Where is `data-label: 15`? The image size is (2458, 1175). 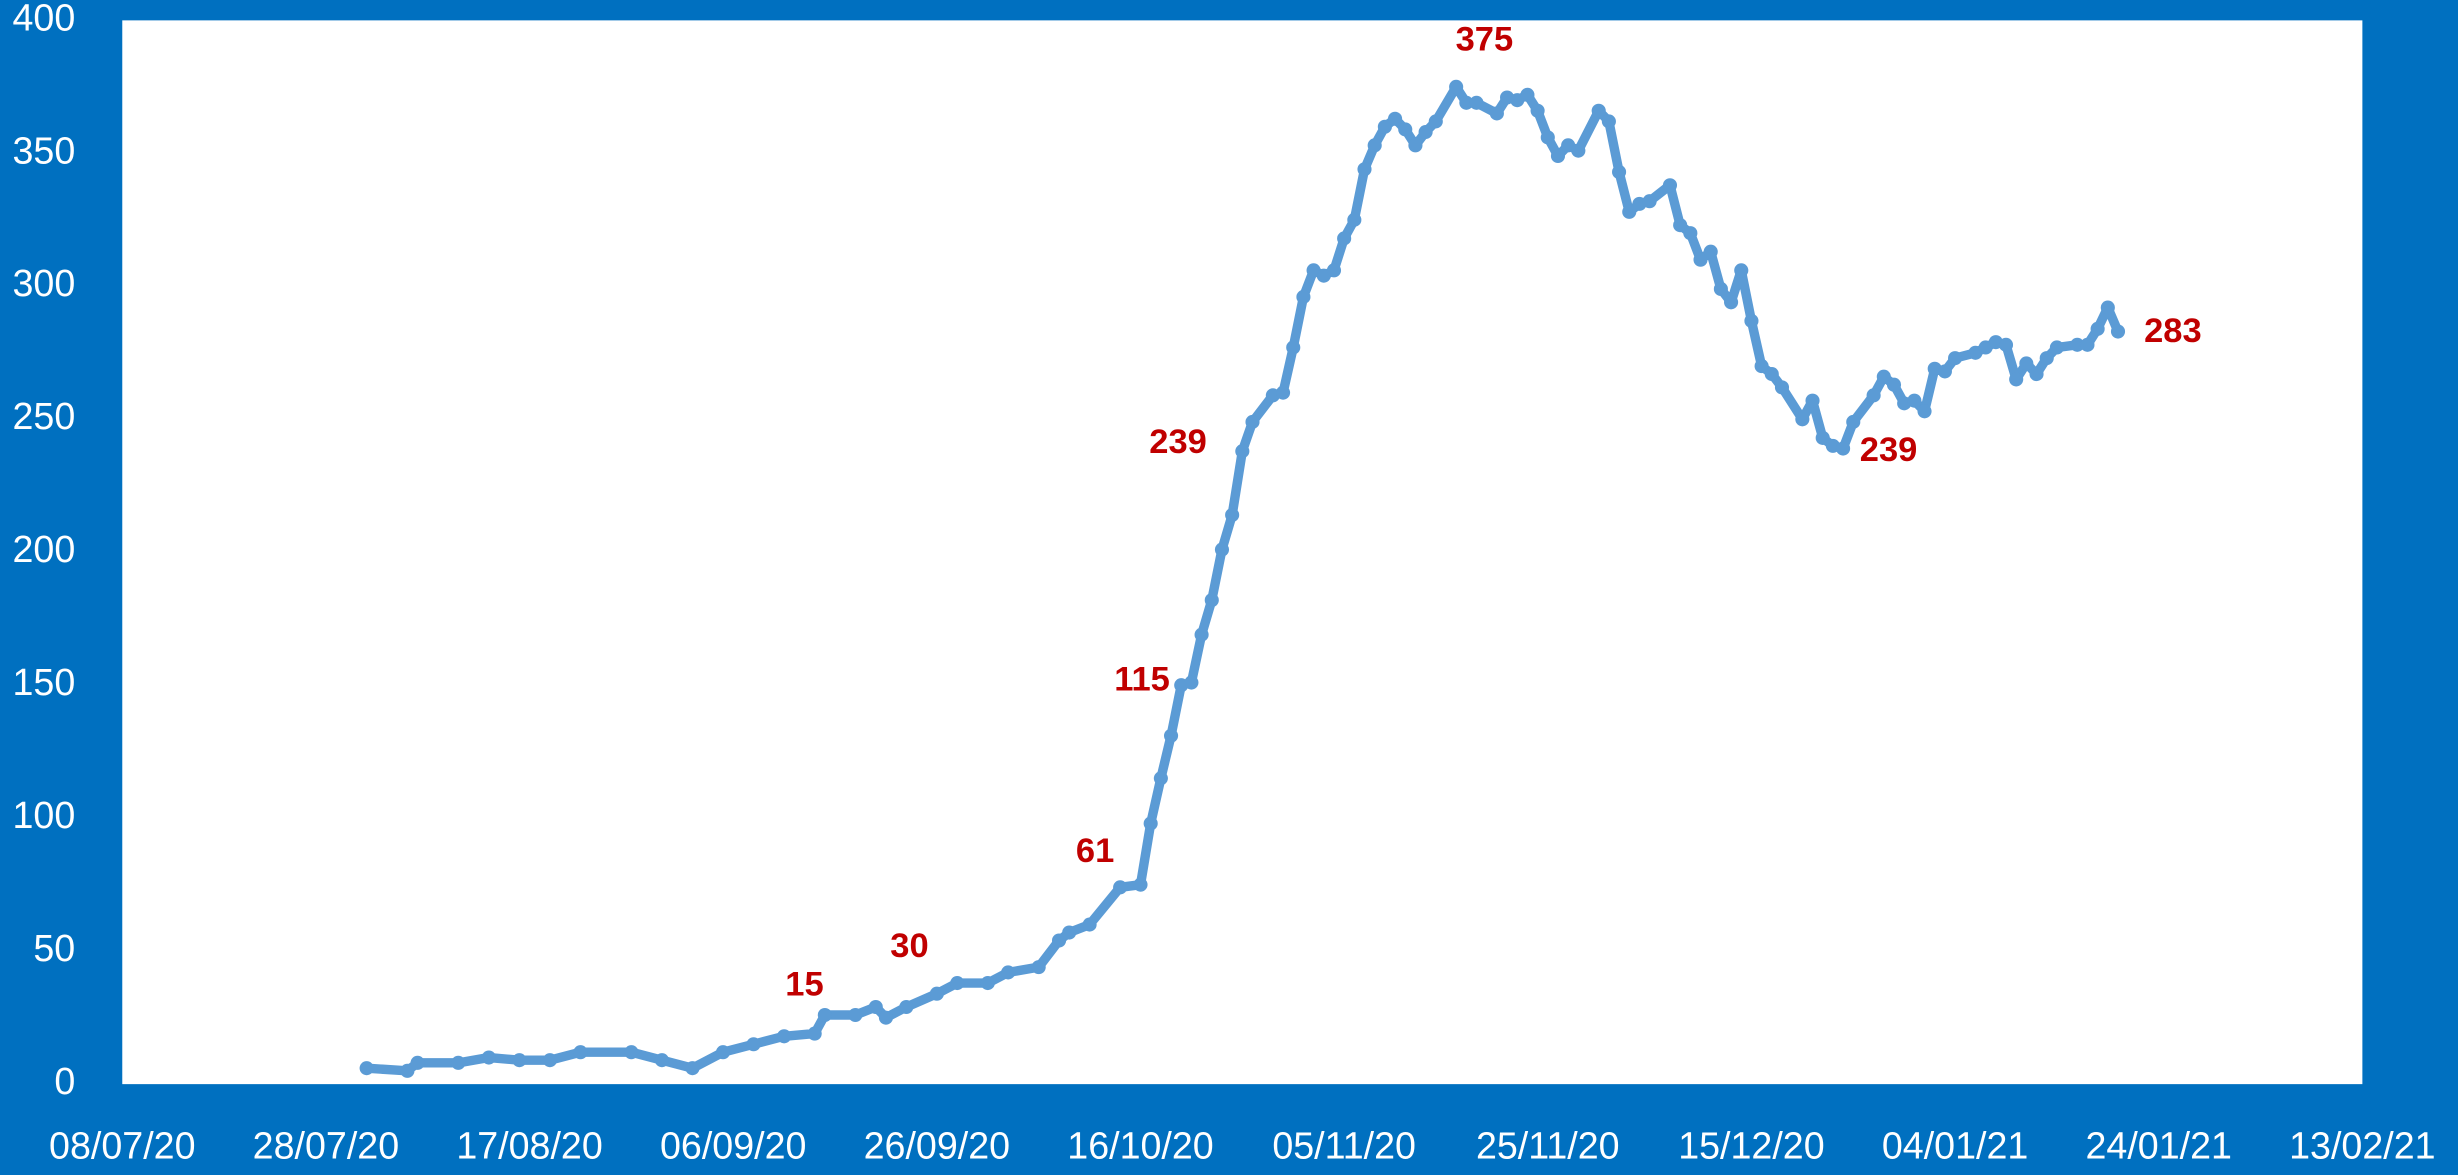
data-label: 15 is located at coordinates (804, 984).